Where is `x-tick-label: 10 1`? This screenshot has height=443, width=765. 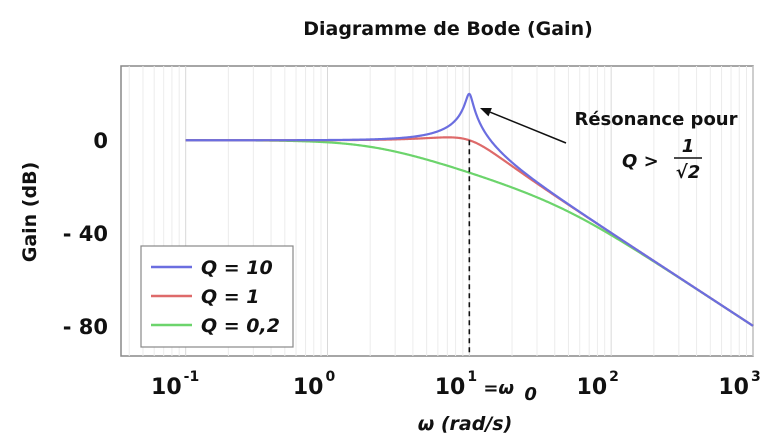 x-tick-label: 10 1 is located at coordinates (456, 384).